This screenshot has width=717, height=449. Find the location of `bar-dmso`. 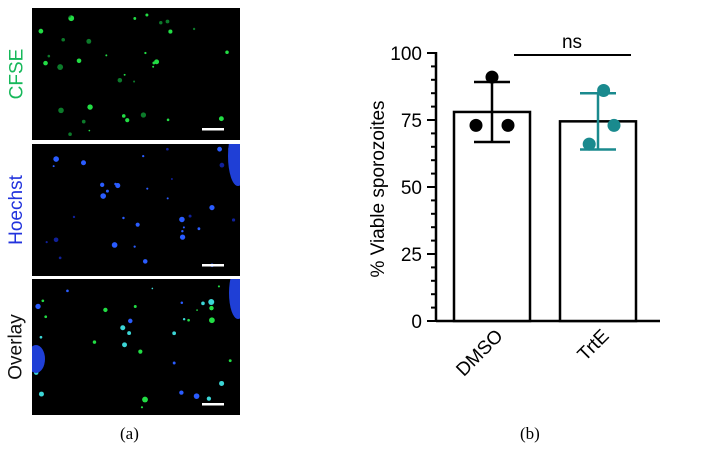

bar-dmso is located at coordinates (492, 216).